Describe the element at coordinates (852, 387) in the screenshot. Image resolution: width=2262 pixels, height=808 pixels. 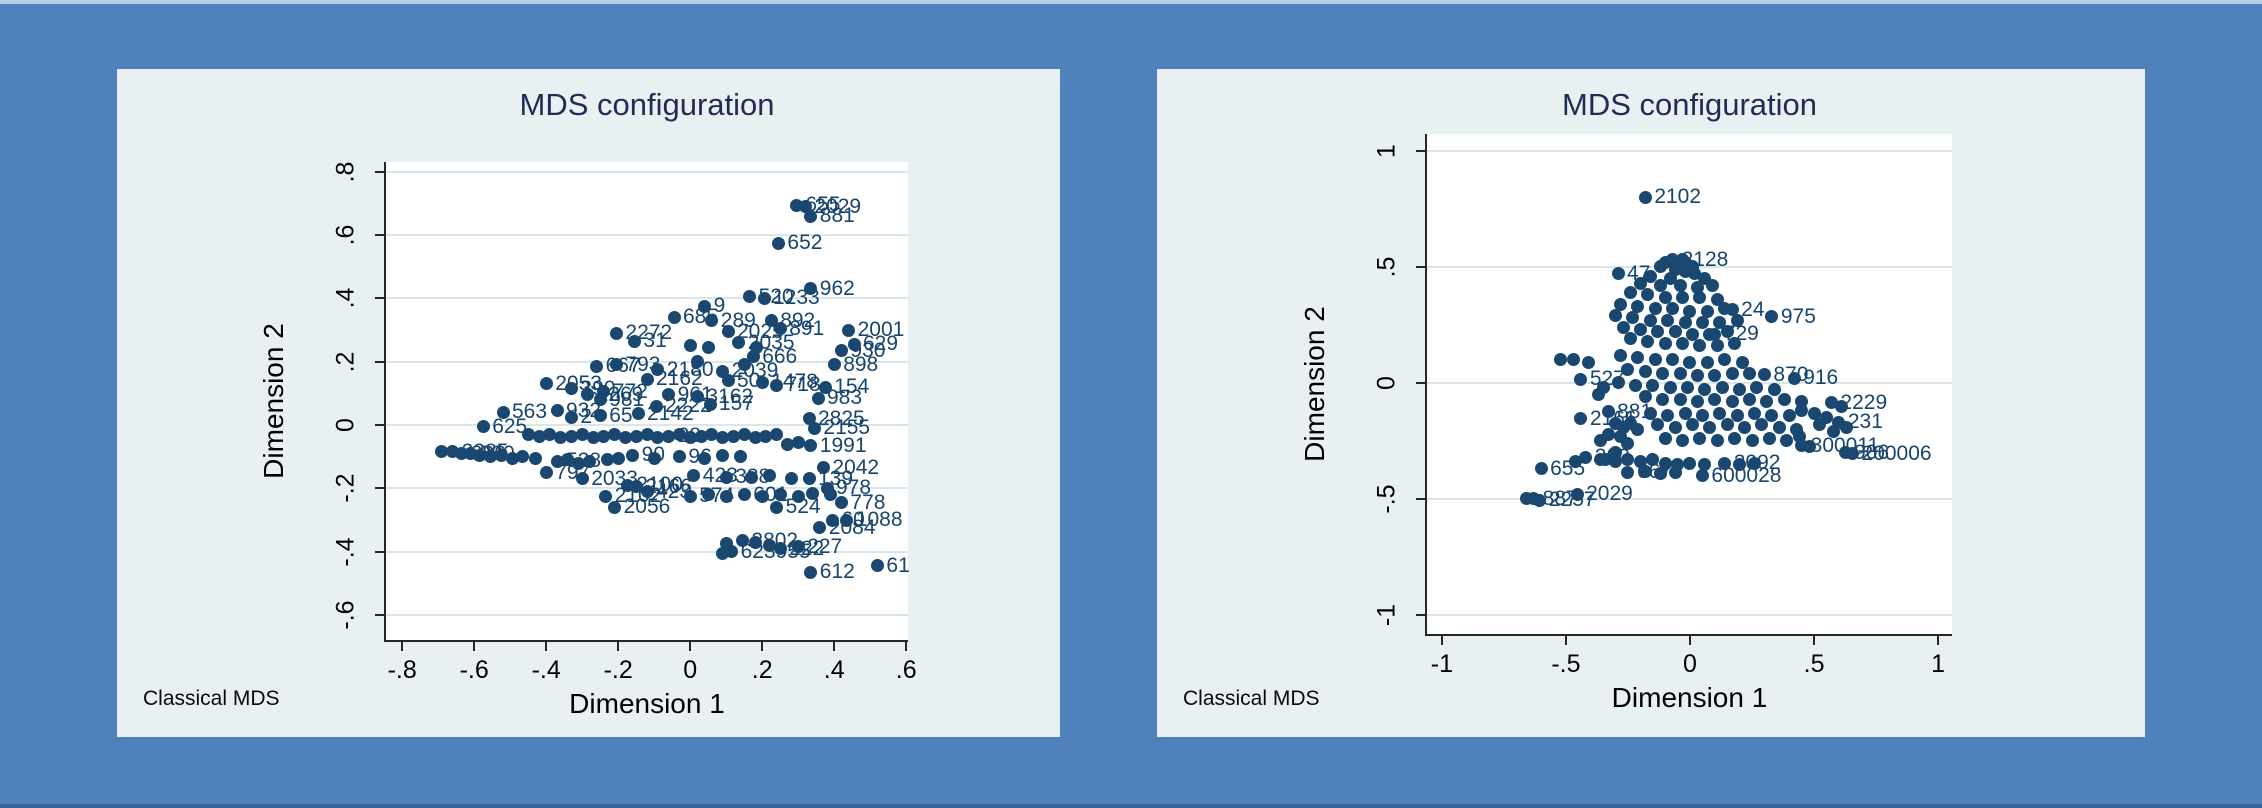
I see `data-point-label: 154` at that location.